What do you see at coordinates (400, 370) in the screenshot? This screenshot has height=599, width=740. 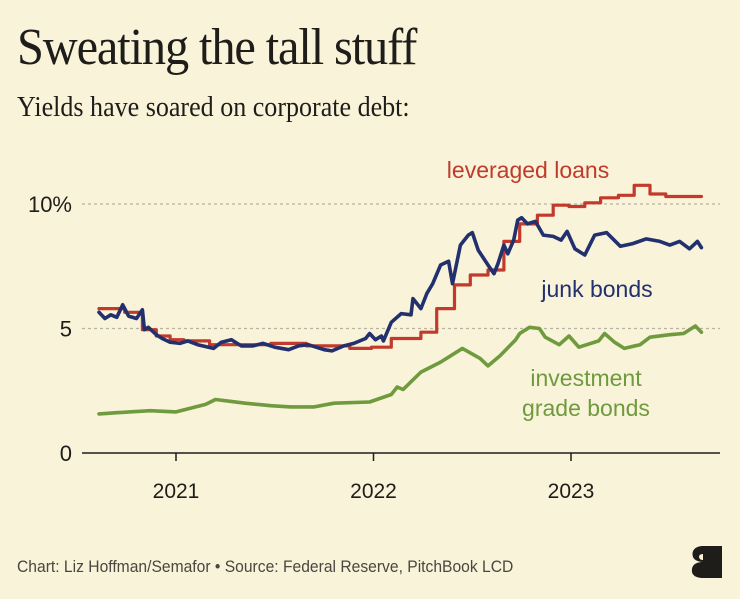 I see `series-line-investment-grade-bonds` at bounding box center [400, 370].